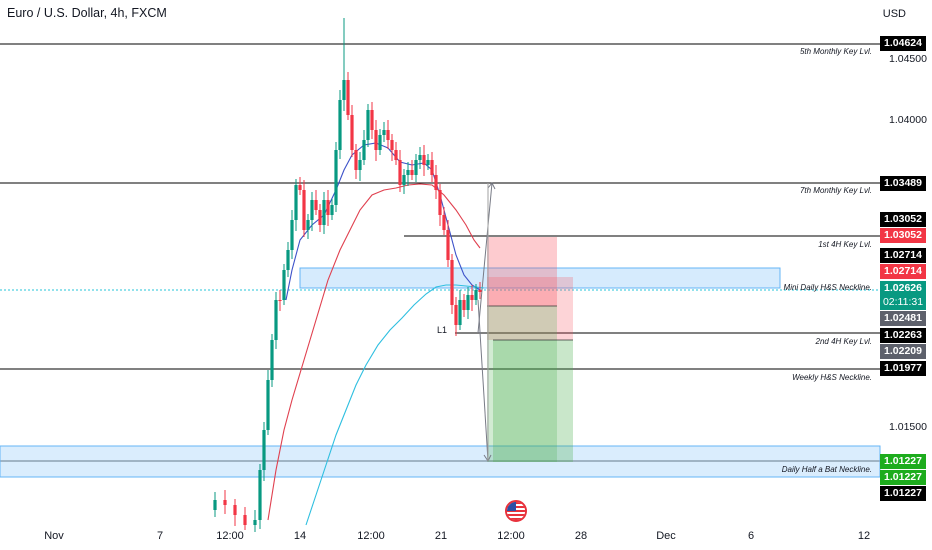 The height and width of the screenshot is (550, 932). Describe the element at coordinates (832, 377) in the screenshot. I see `level-label-6: Weekly H&S Neckline.` at that location.